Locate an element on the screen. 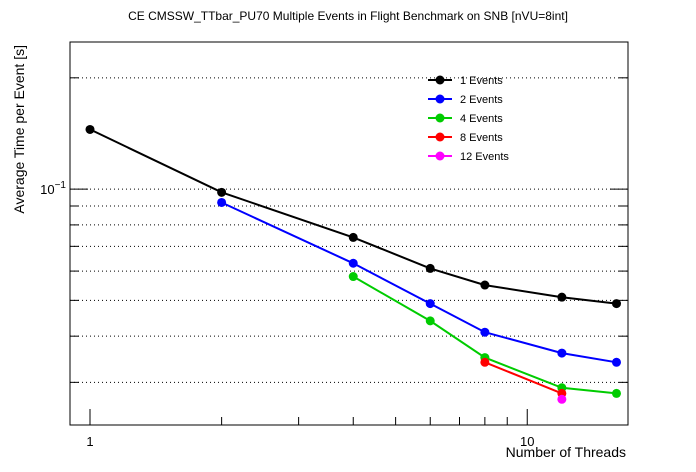  series-line is located at coordinates (523, 378).